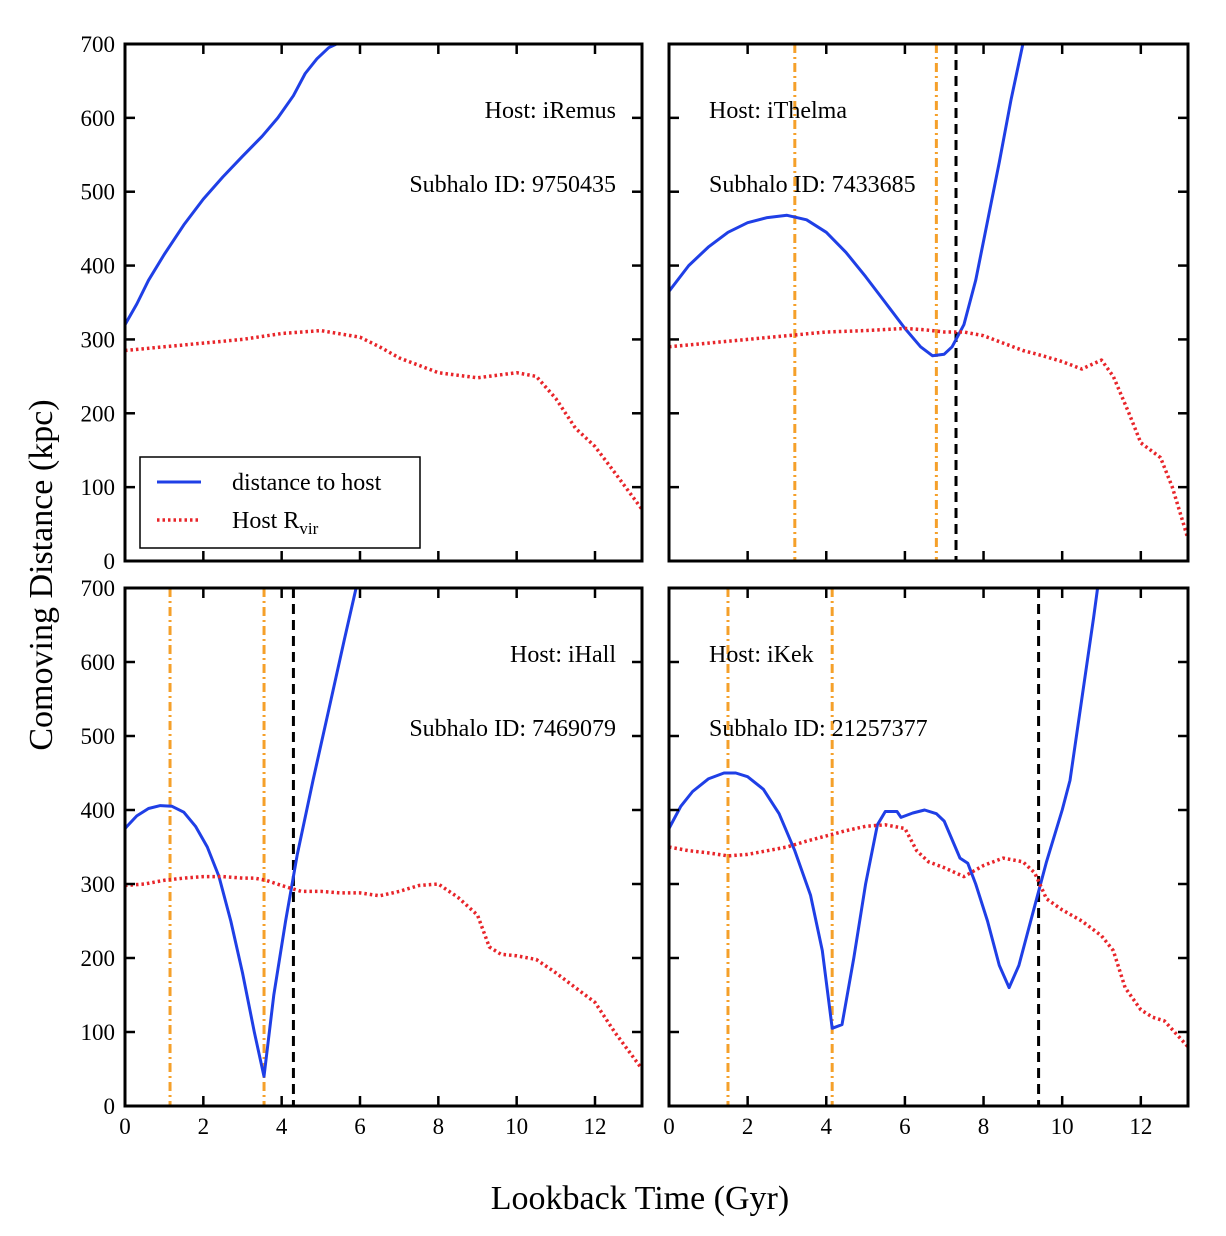 This screenshot has height=1236, width=1226. What do you see at coordinates (640, 1198) in the screenshot?
I see `x-axis-title: Lookback Time (Gyr)` at bounding box center [640, 1198].